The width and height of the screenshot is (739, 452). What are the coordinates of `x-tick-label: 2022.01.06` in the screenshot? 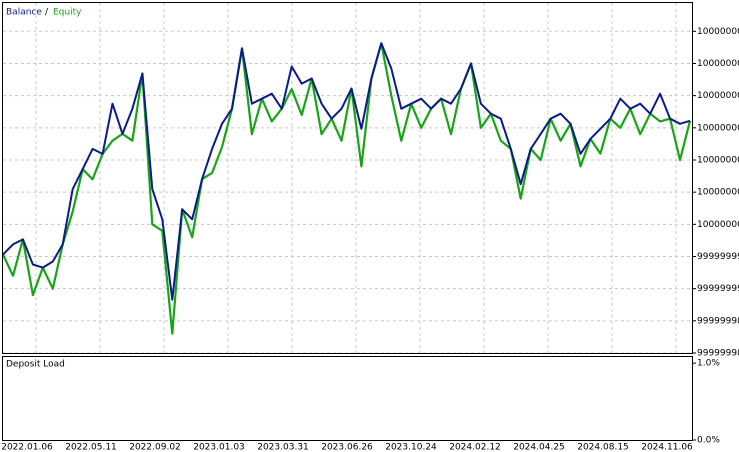 It's located at (27, 447).